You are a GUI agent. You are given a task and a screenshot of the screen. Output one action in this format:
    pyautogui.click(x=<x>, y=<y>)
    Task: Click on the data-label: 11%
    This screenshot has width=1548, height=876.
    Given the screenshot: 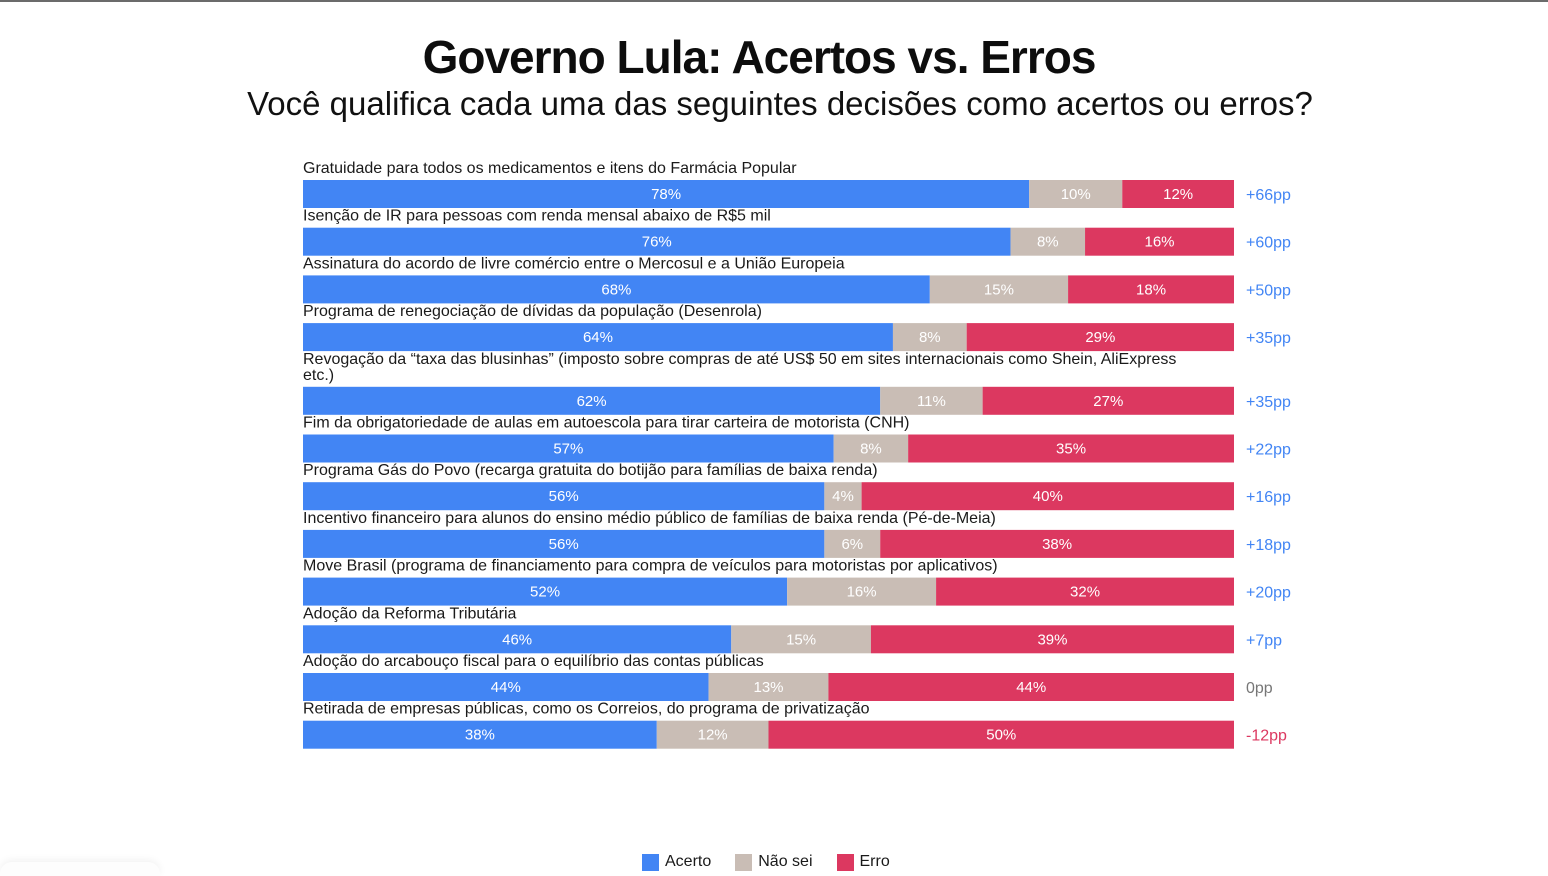 What is the action you would take?
    pyautogui.click(x=931, y=401)
    